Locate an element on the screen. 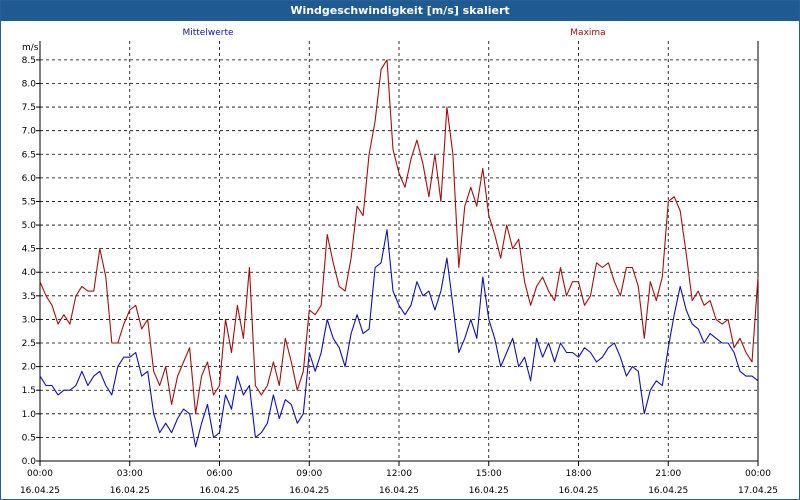 The image size is (800, 500). y-tick-label: 7.5 is located at coordinates (29, 108).